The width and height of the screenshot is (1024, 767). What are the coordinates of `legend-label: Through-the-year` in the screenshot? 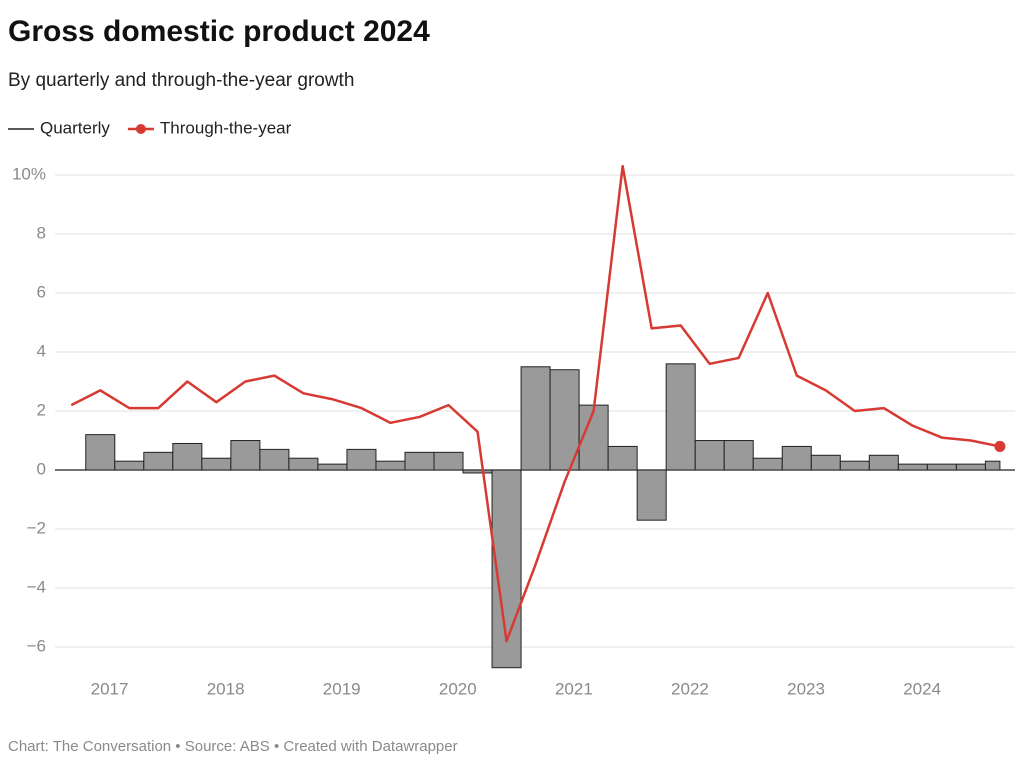 It's located at (226, 127).